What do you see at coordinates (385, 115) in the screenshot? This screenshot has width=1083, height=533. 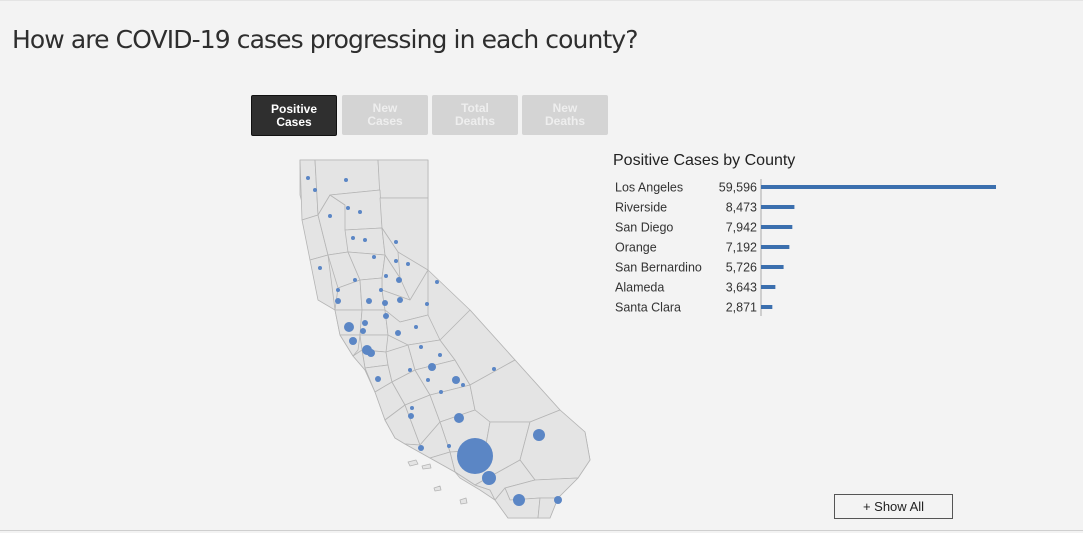 I see `tab-new-cases: New Cases` at bounding box center [385, 115].